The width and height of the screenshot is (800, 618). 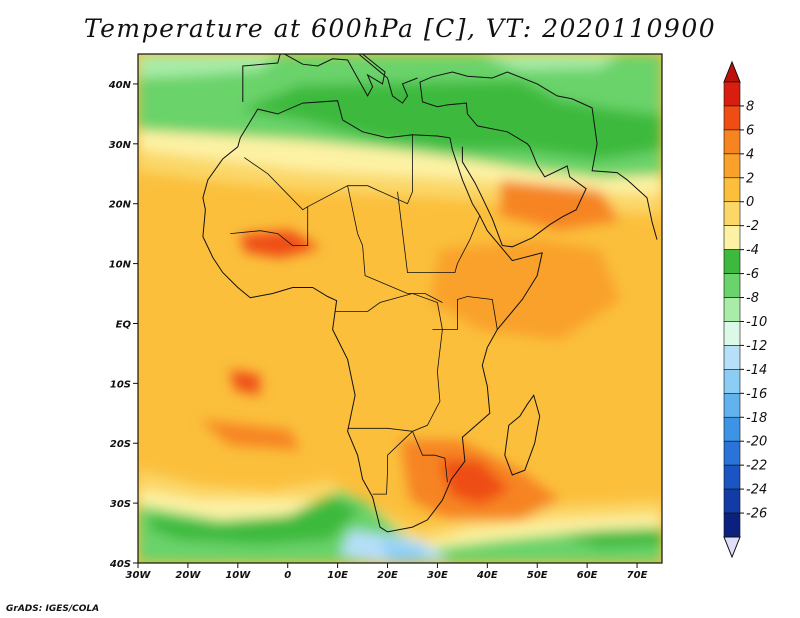 What do you see at coordinates (732, 71) in the screenshot?
I see `colorbar-top-arrow` at bounding box center [732, 71].